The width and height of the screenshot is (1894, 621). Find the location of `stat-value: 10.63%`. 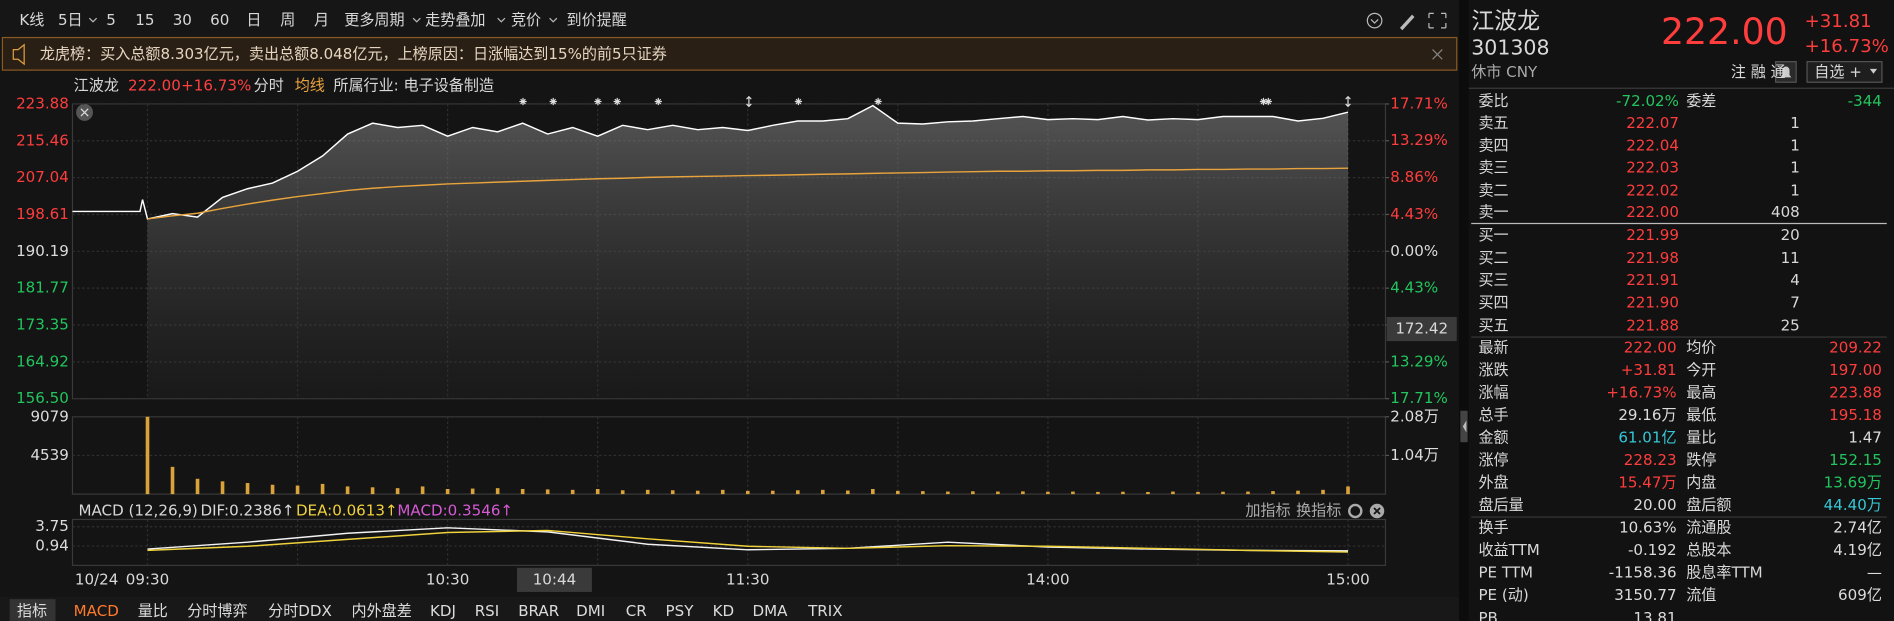

stat-value: 10.63% is located at coordinates (1648, 528).